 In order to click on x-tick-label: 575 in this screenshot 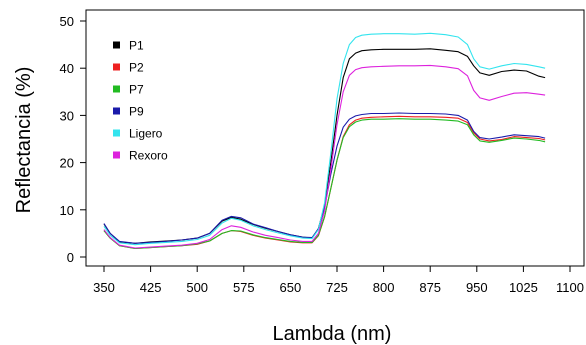, I will do `click(244, 287)`.